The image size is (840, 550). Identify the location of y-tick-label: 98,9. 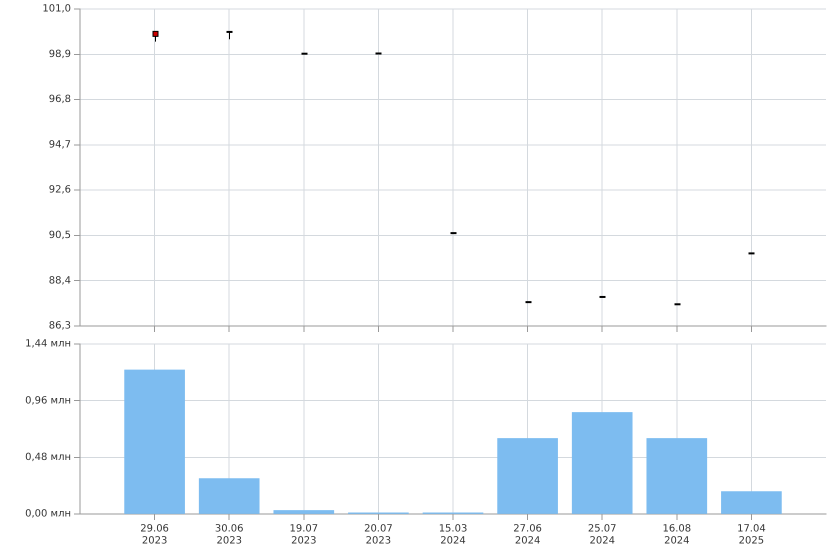
(59, 54).